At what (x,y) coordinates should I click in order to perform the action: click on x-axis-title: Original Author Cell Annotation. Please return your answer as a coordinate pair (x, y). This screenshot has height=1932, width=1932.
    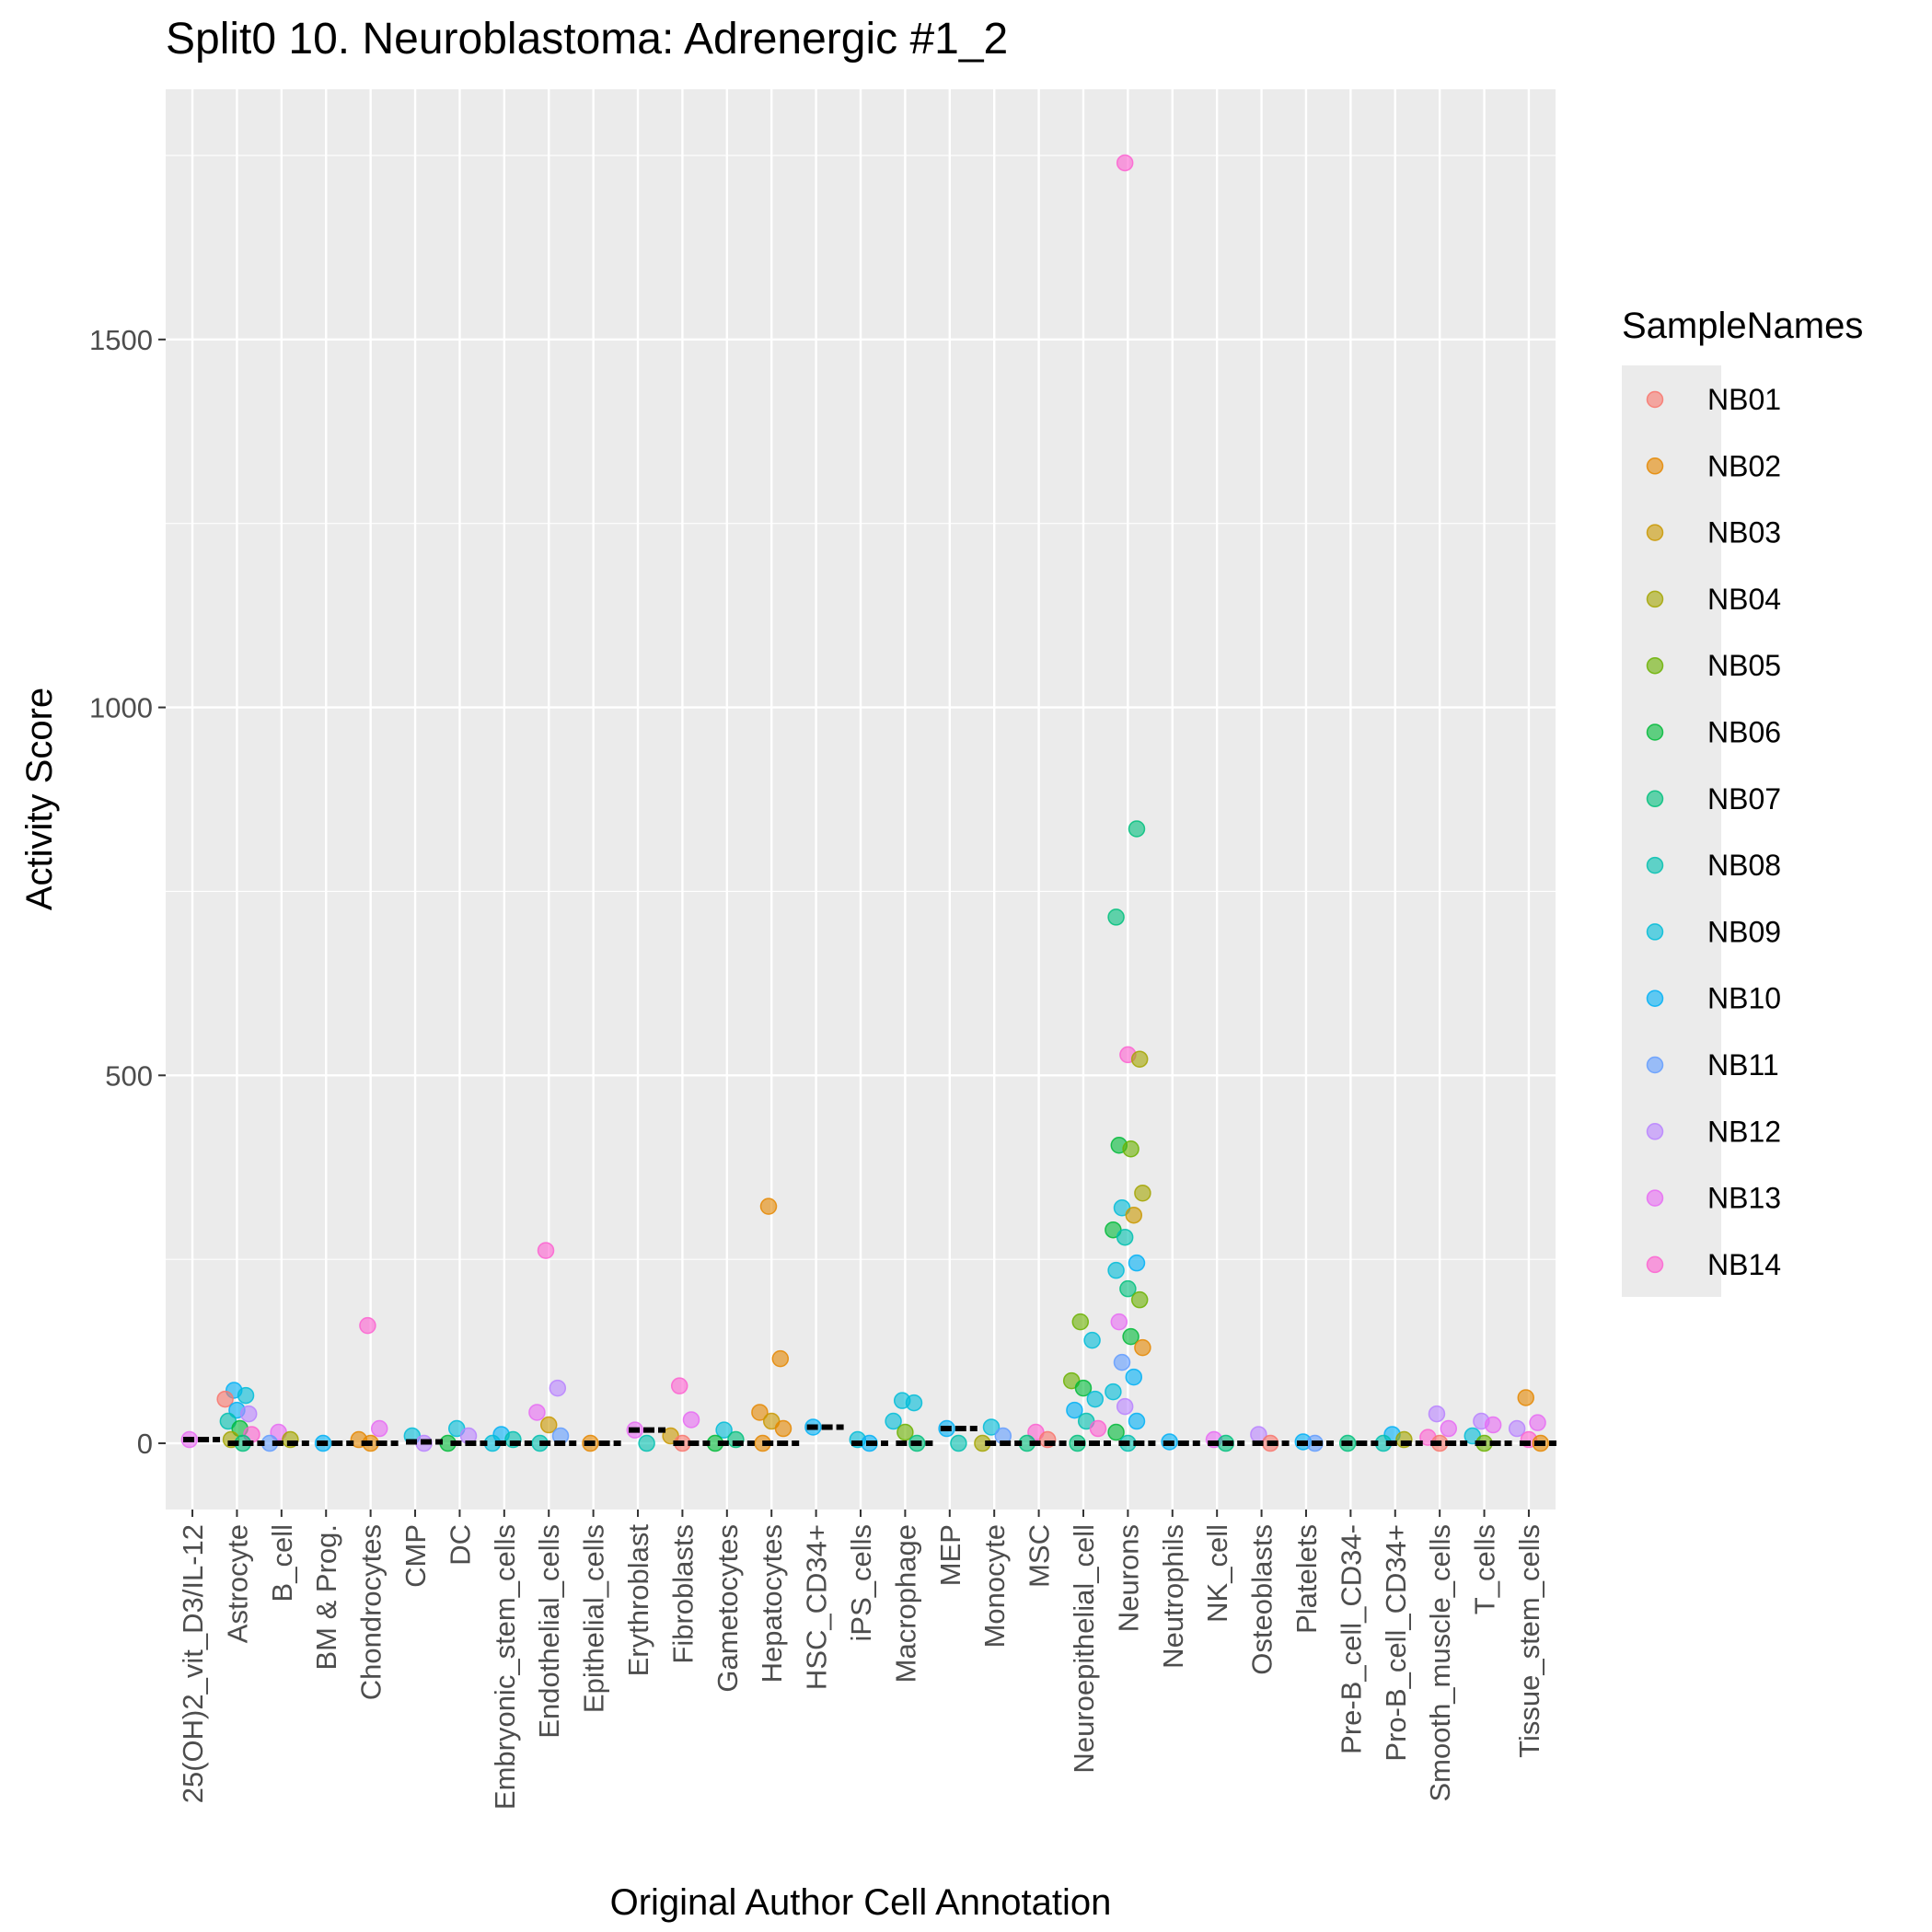
    Looking at the image, I should click on (861, 1902).